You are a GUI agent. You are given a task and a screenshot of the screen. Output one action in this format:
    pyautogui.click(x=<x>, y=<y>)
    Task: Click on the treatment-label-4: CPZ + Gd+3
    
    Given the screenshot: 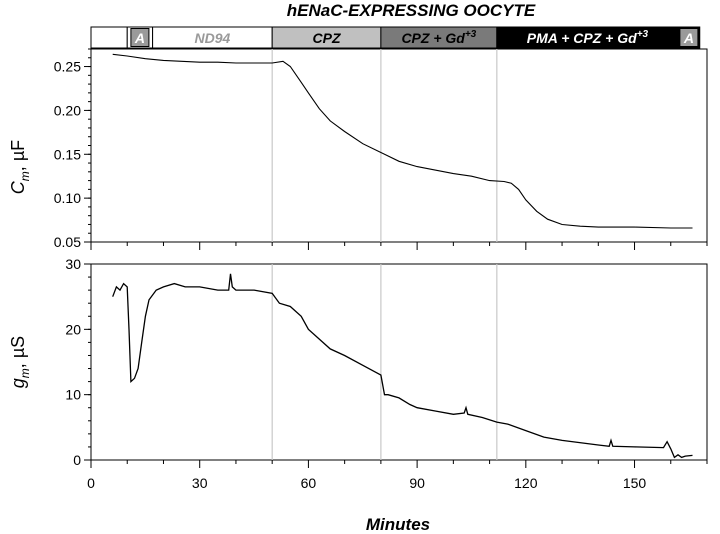 What is the action you would take?
    pyautogui.click(x=438, y=37)
    